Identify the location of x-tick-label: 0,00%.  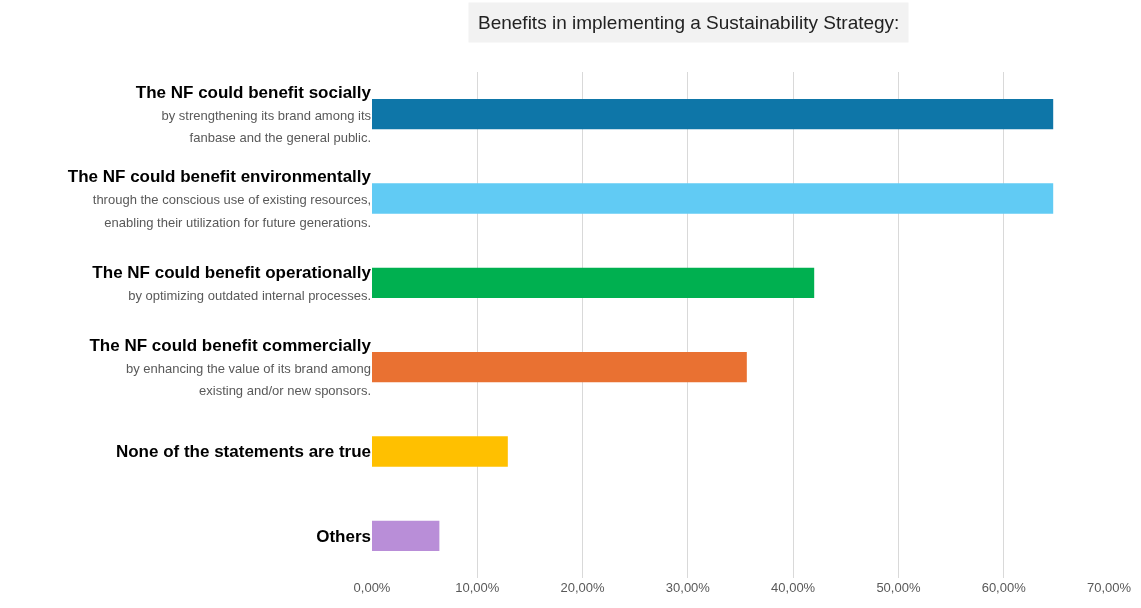
(372, 587).